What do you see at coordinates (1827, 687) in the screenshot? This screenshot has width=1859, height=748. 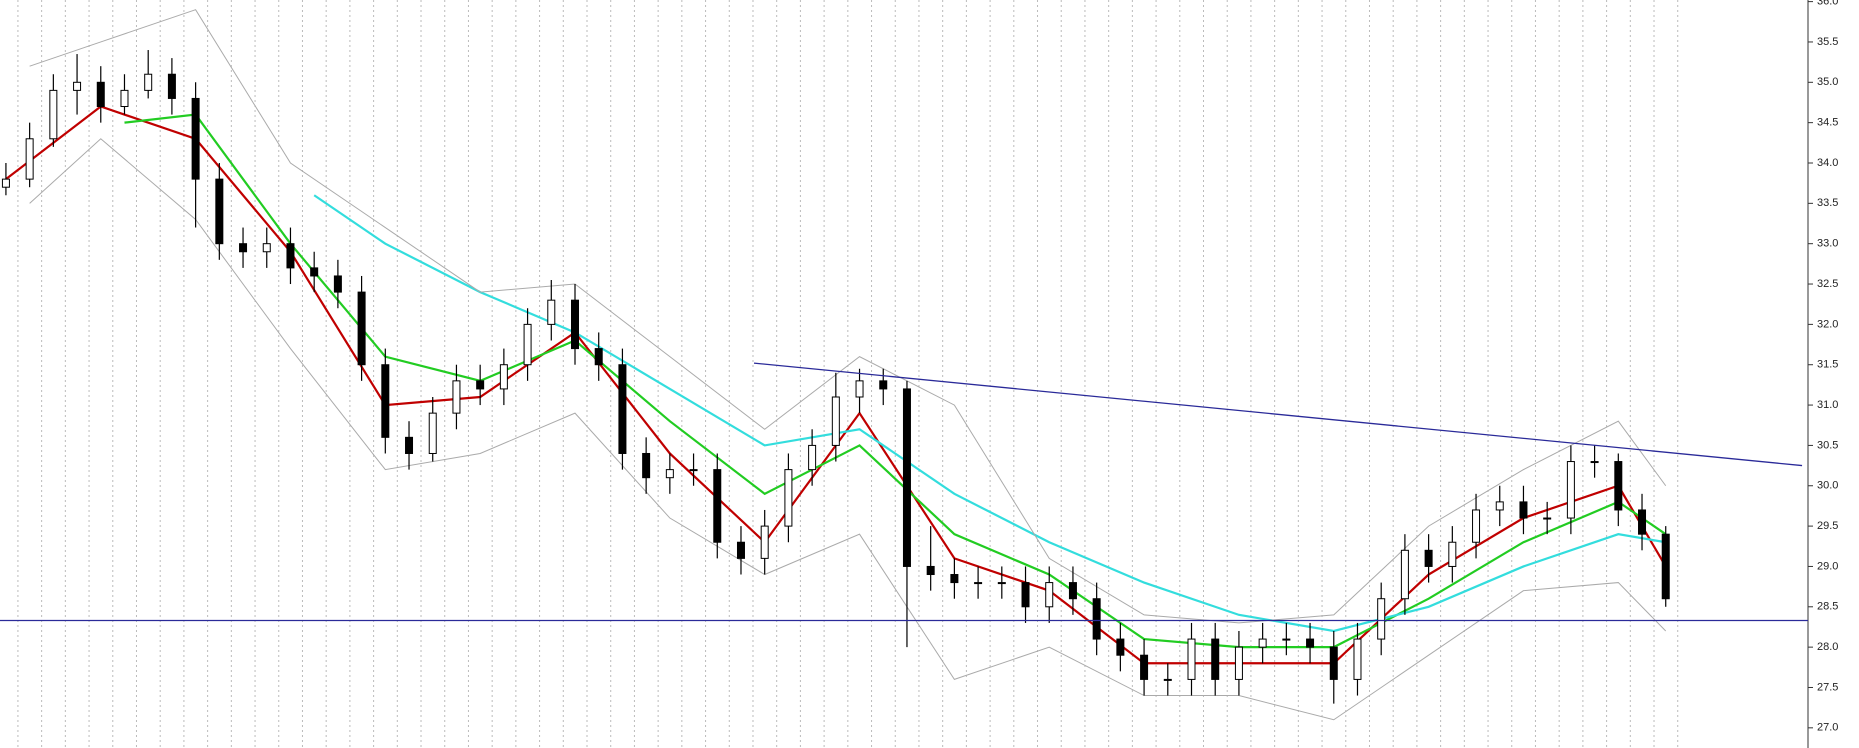 I see `y-tick-label: 27.5` at bounding box center [1827, 687].